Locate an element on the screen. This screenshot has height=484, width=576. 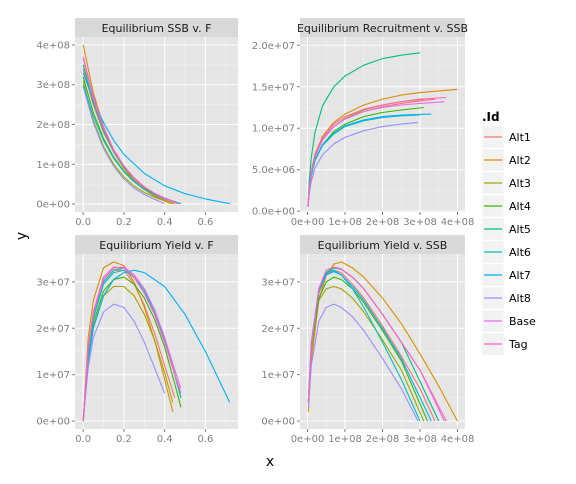
legend-item-alt1: Alt1 is located at coordinates (506, 137).